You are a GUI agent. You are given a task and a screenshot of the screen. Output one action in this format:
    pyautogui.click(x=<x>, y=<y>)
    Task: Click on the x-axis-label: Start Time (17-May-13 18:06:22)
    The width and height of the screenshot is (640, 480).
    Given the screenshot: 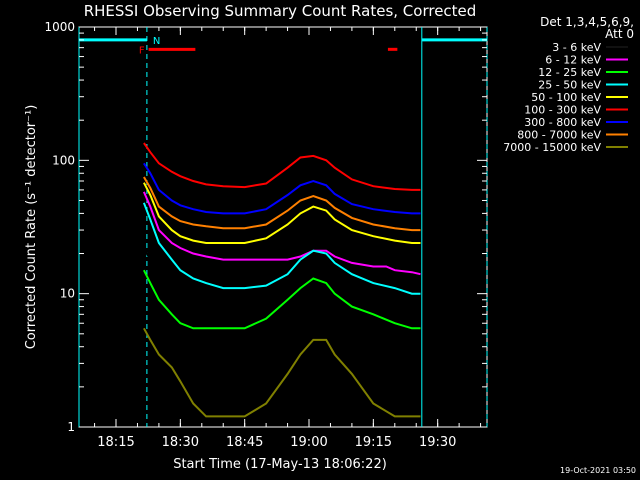 What is the action you would take?
    pyautogui.click(x=280, y=464)
    